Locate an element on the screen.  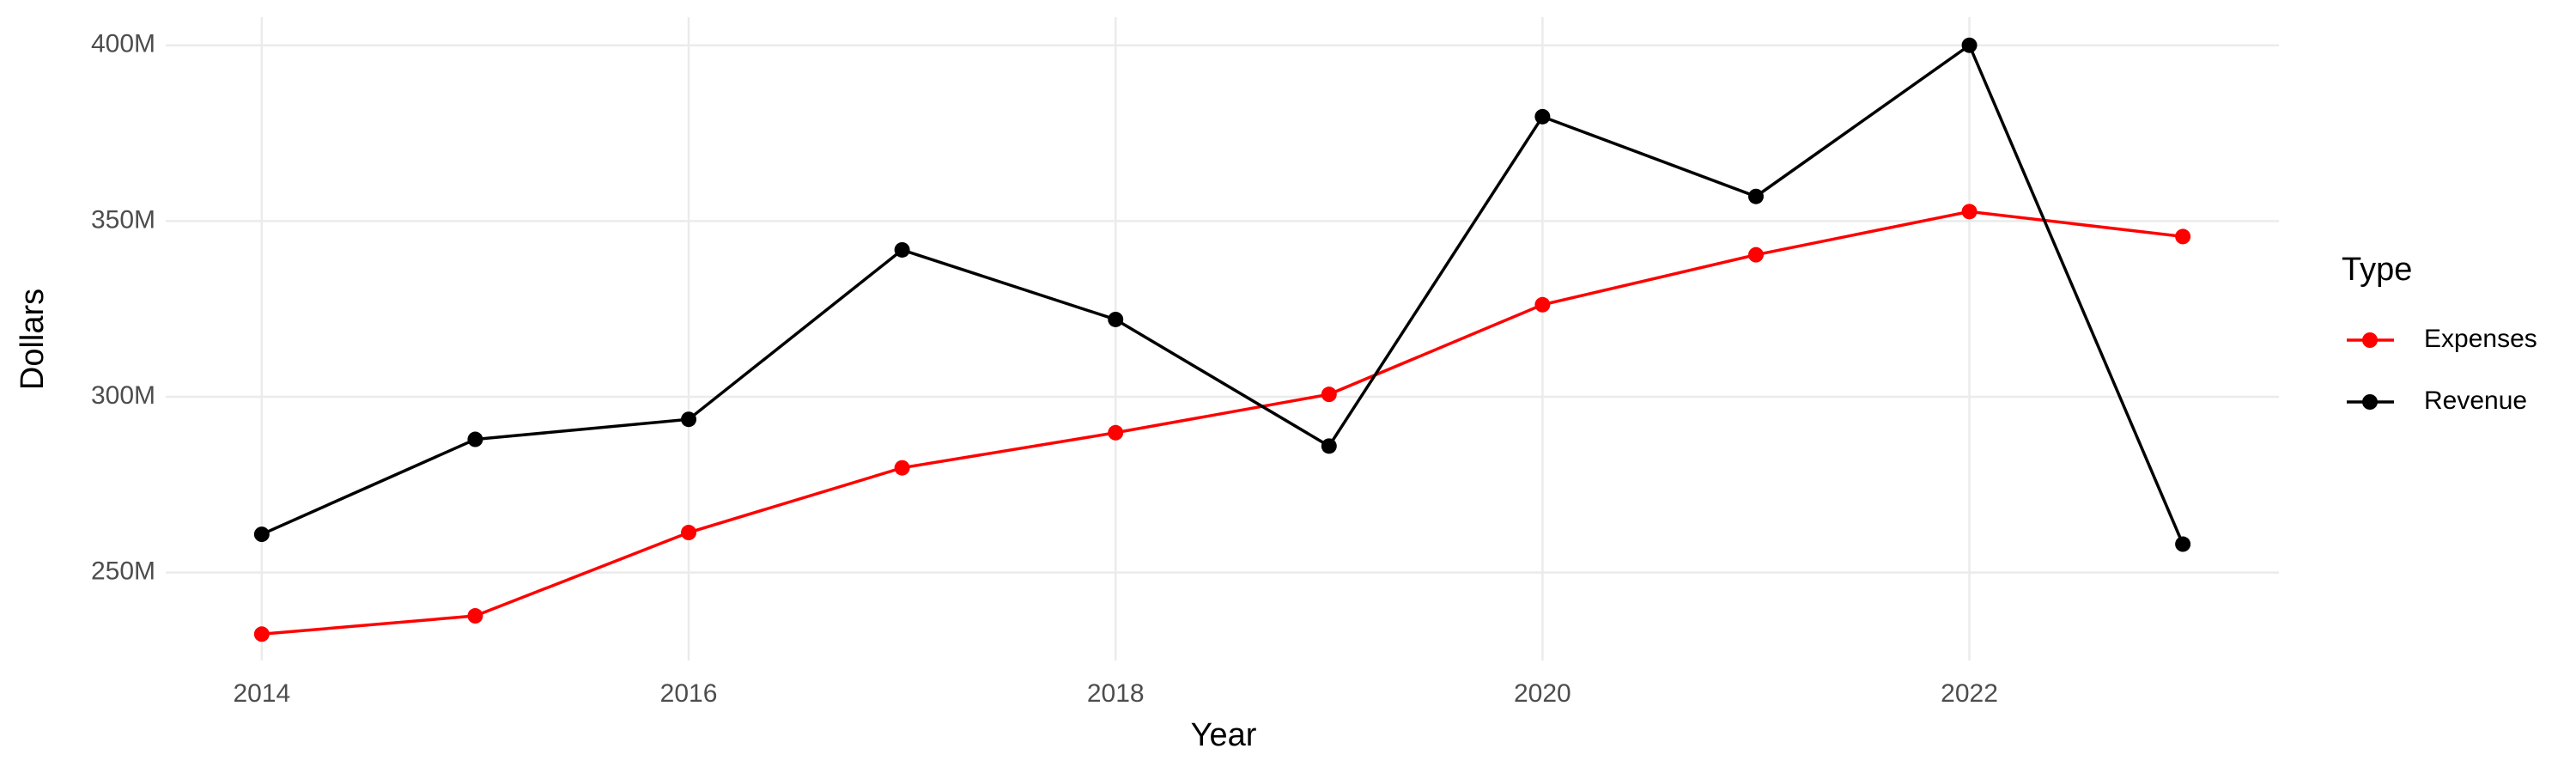
x-tick-label: 2018 is located at coordinates (1116, 693).